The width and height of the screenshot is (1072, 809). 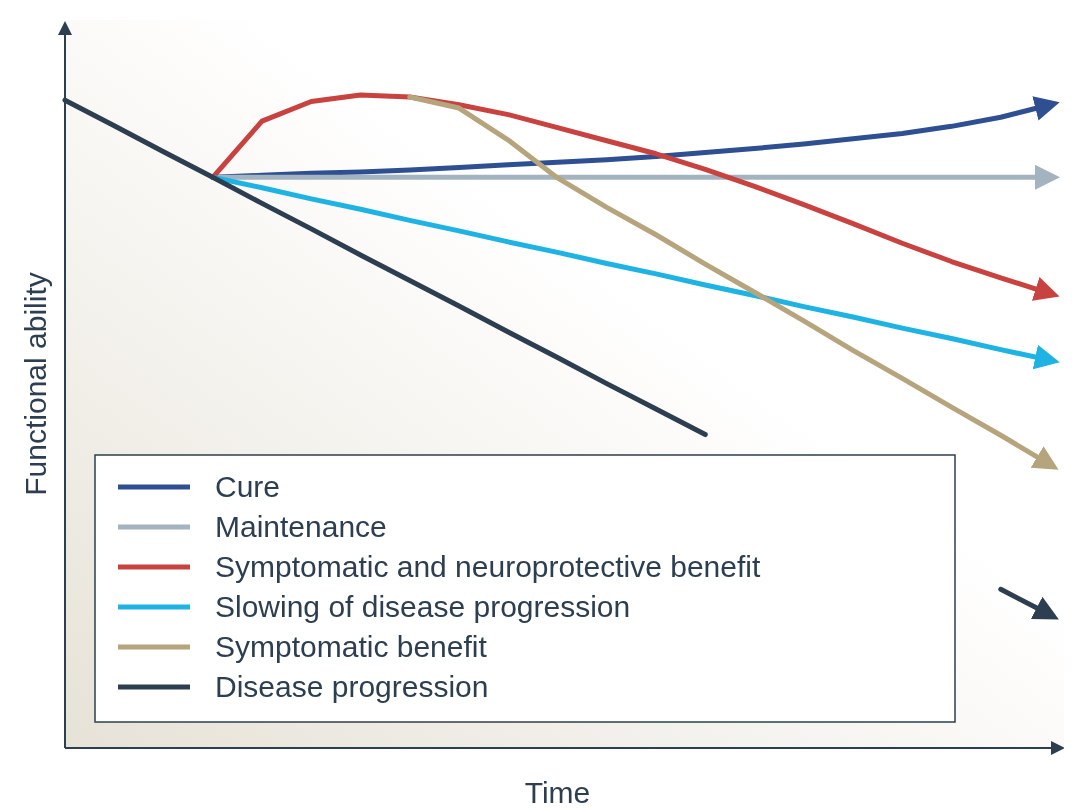 What do you see at coordinates (248, 486) in the screenshot?
I see `legend-label: Cure` at bounding box center [248, 486].